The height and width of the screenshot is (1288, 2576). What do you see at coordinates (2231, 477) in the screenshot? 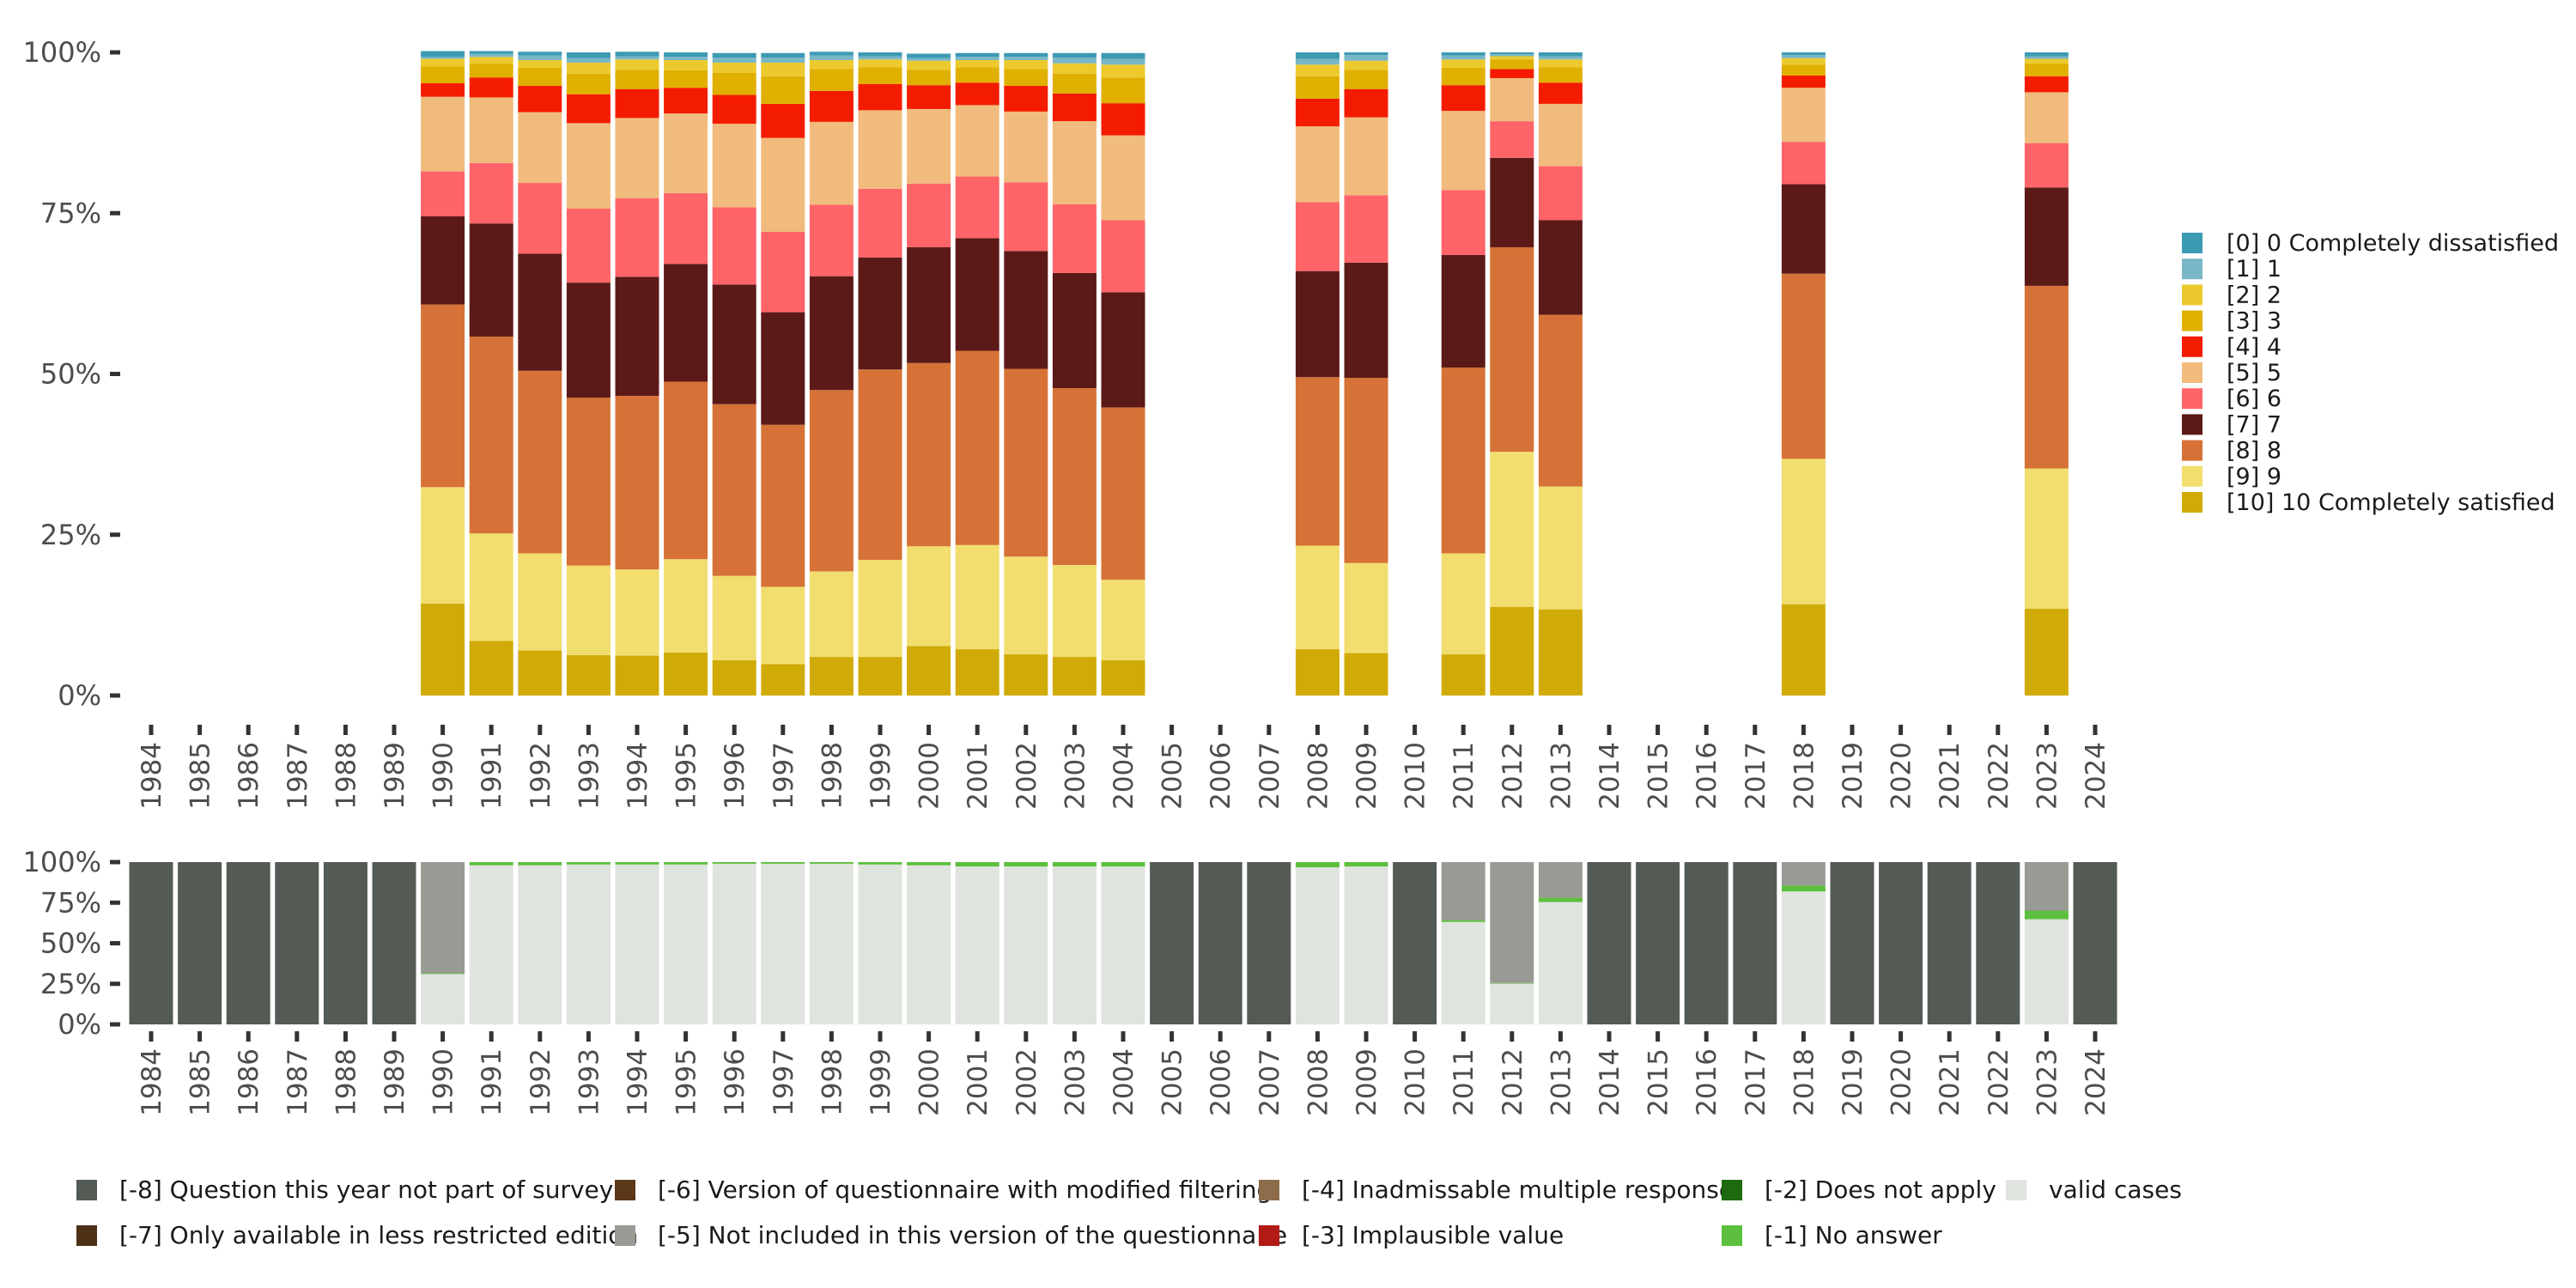
I see `legend-item: [9] 9` at bounding box center [2231, 477].